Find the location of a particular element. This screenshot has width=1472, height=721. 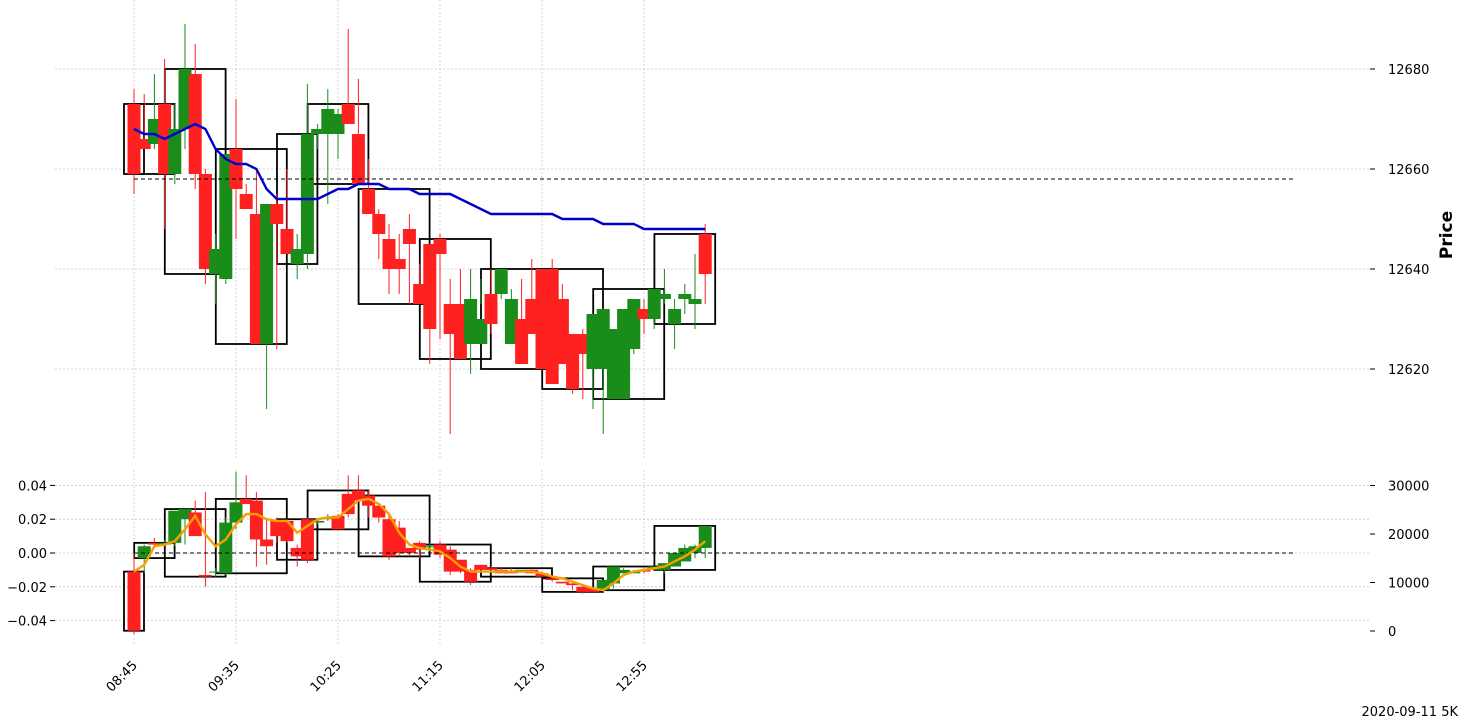

y-tick-label: 12660 is located at coordinates (1408, 170).